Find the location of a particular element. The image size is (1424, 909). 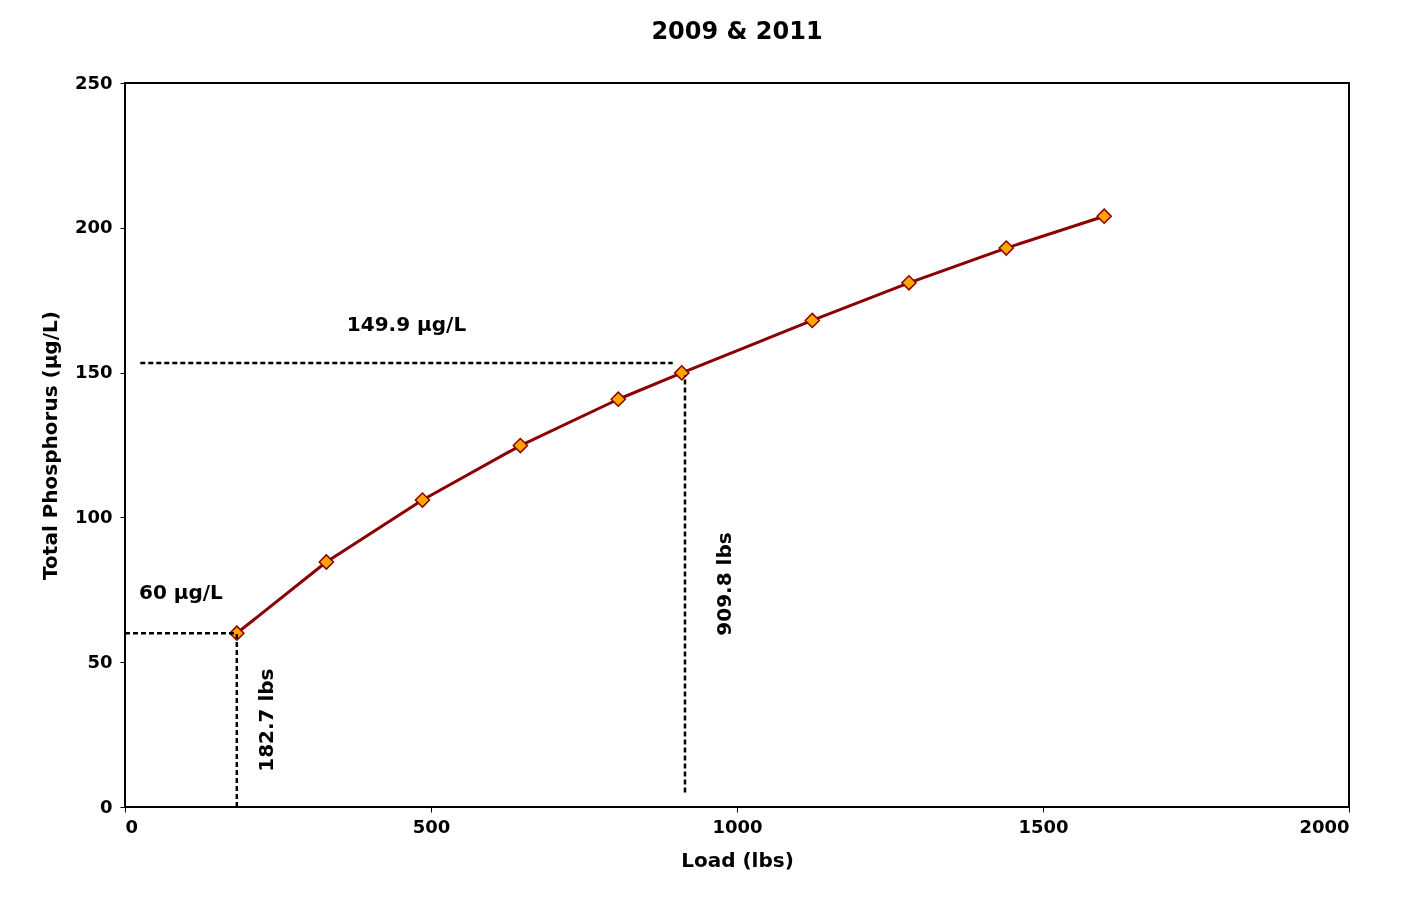

x-tick-label: 500 is located at coordinates (431, 826).